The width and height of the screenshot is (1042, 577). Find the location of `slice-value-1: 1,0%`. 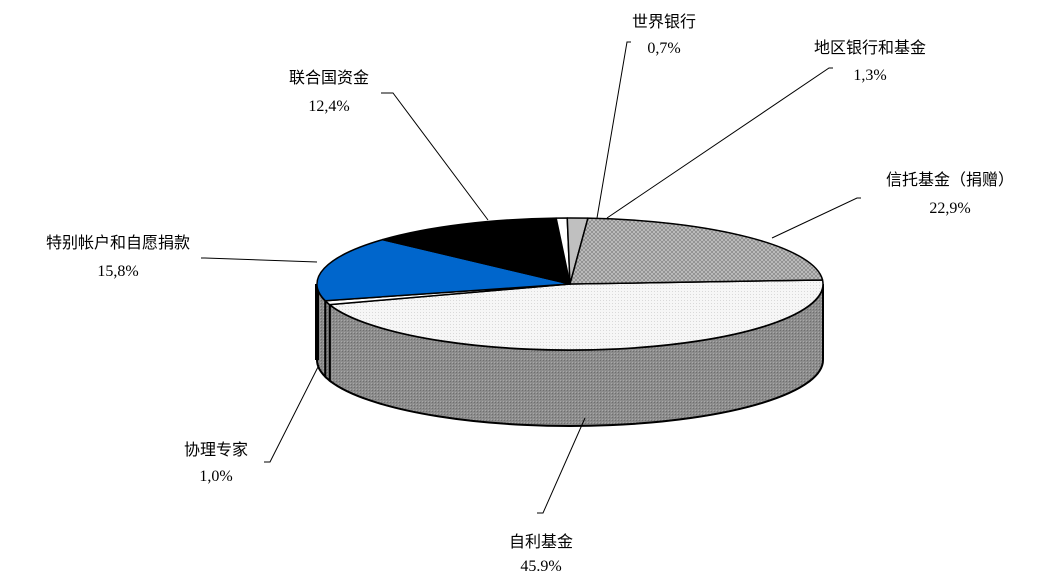

slice-value-1: 1,0% is located at coordinates (215, 476).